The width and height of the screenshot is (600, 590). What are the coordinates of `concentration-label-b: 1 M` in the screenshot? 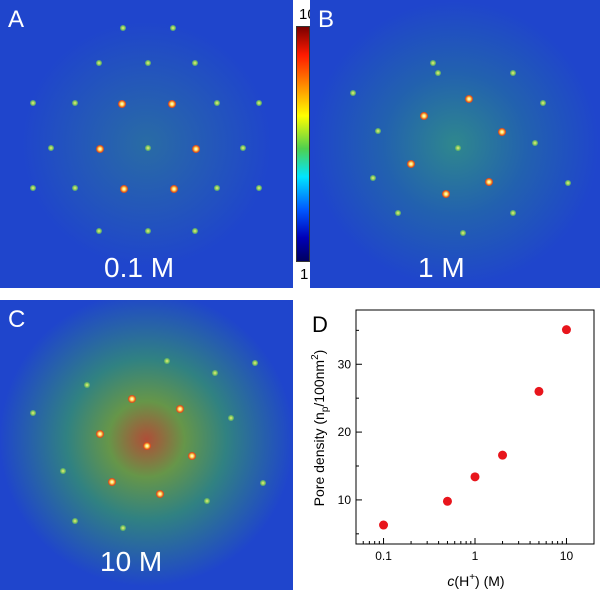 It's located at (441, 267).